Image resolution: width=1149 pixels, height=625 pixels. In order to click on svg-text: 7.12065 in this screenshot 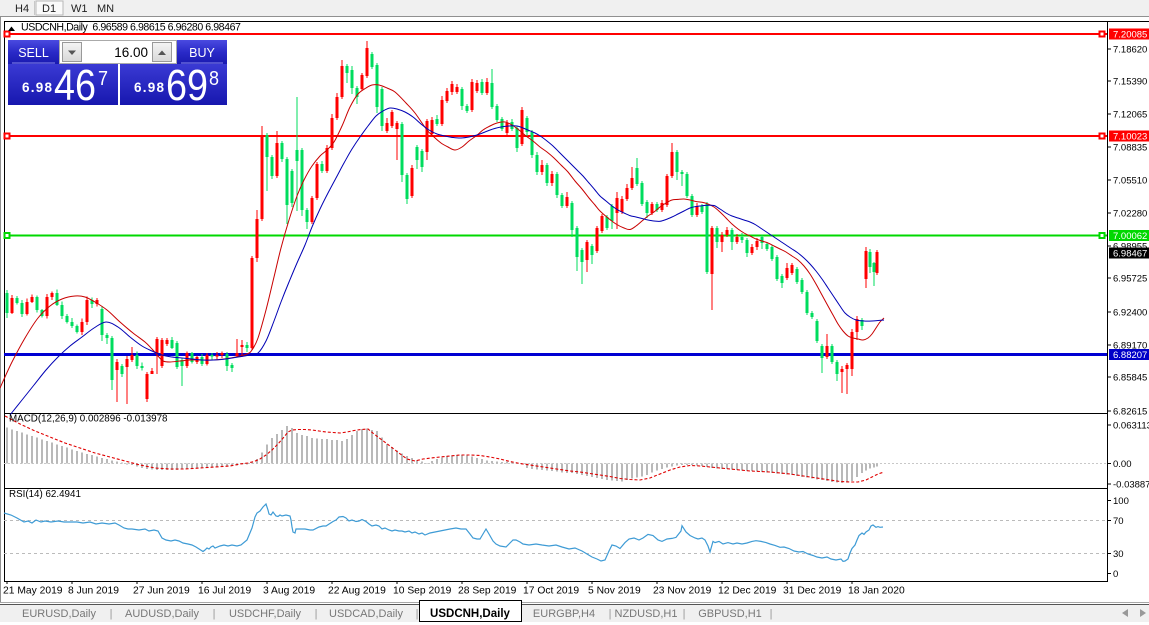, I will do `click(1130, 115)`.